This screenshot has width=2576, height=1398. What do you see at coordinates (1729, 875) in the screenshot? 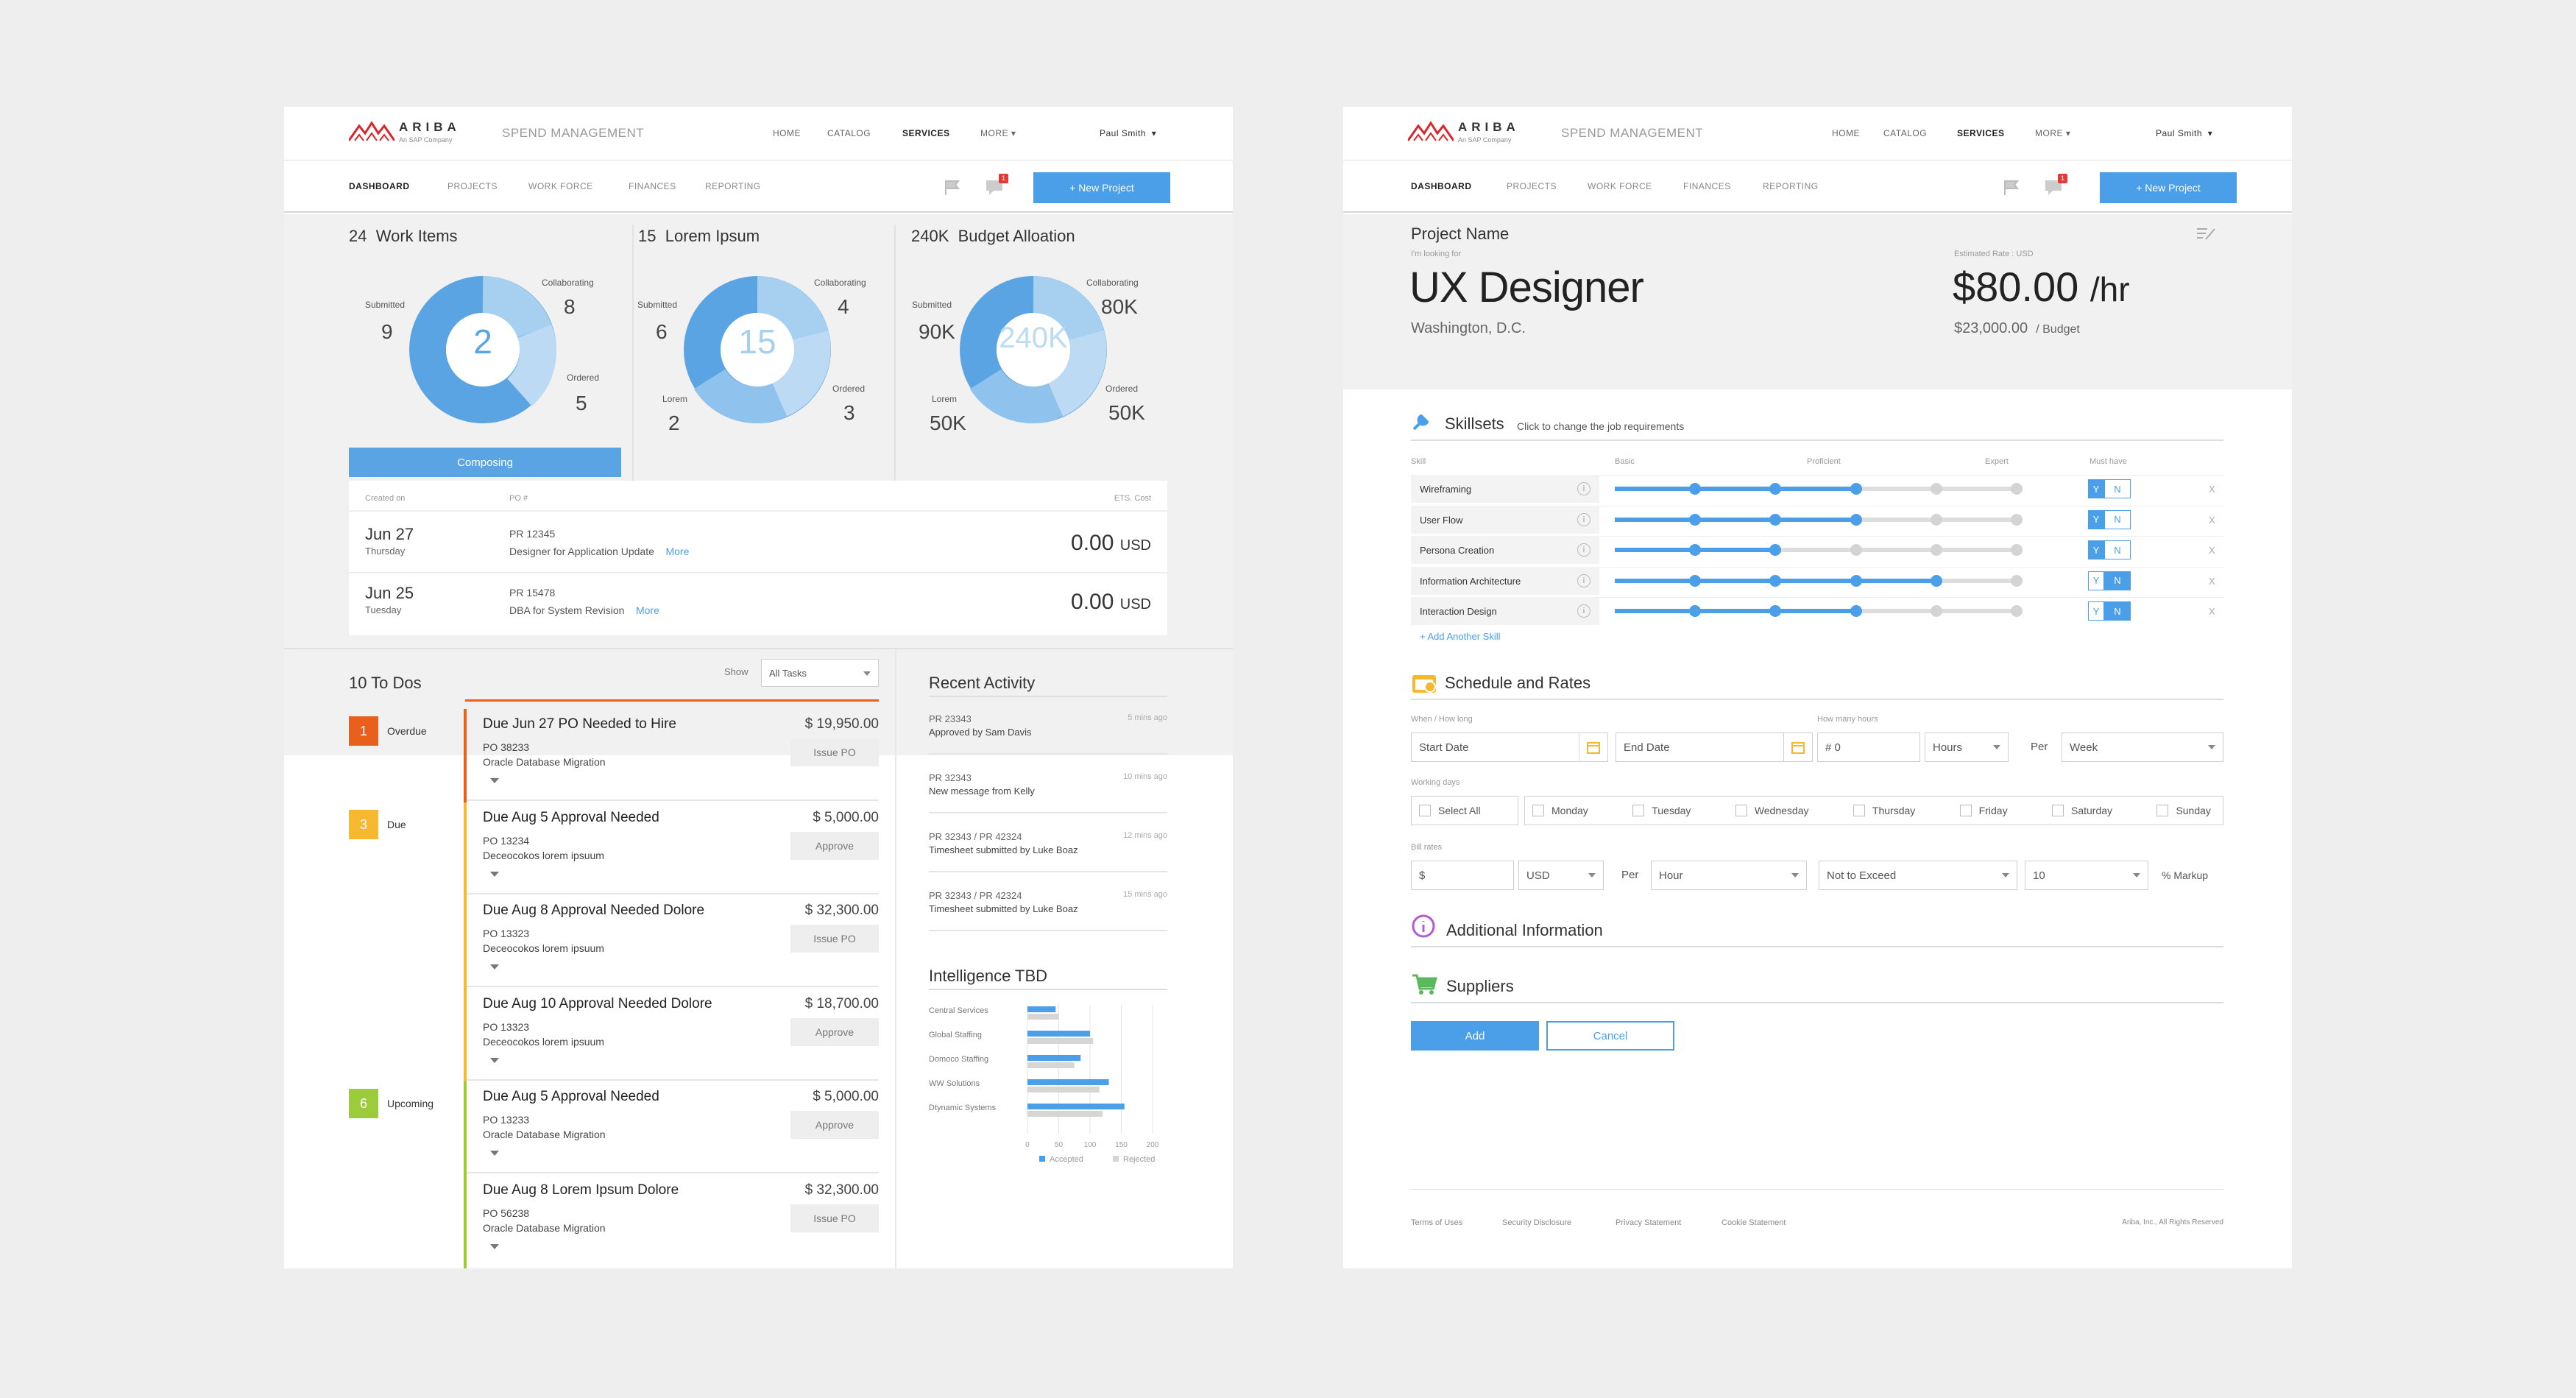
I see `bill-unit-select: Hour` at bounding box center [1729, 875].